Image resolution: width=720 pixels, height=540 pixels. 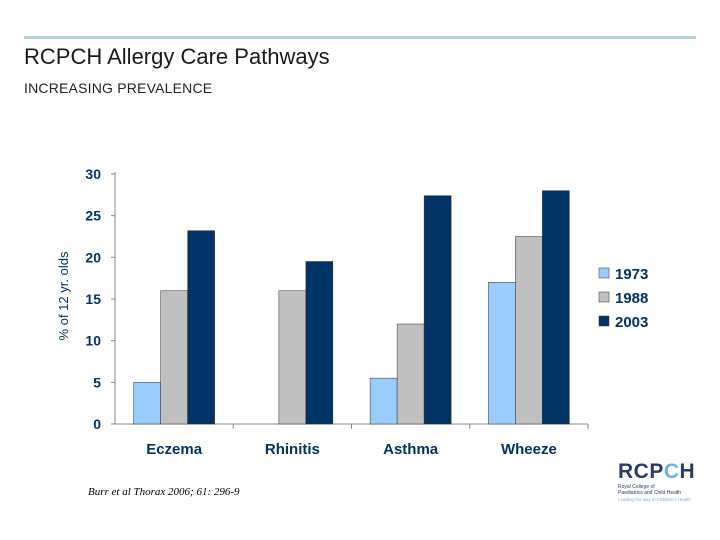 I want to click on page-title: RCPCH Allergy Care Pathways, so click(x=177, y=56).